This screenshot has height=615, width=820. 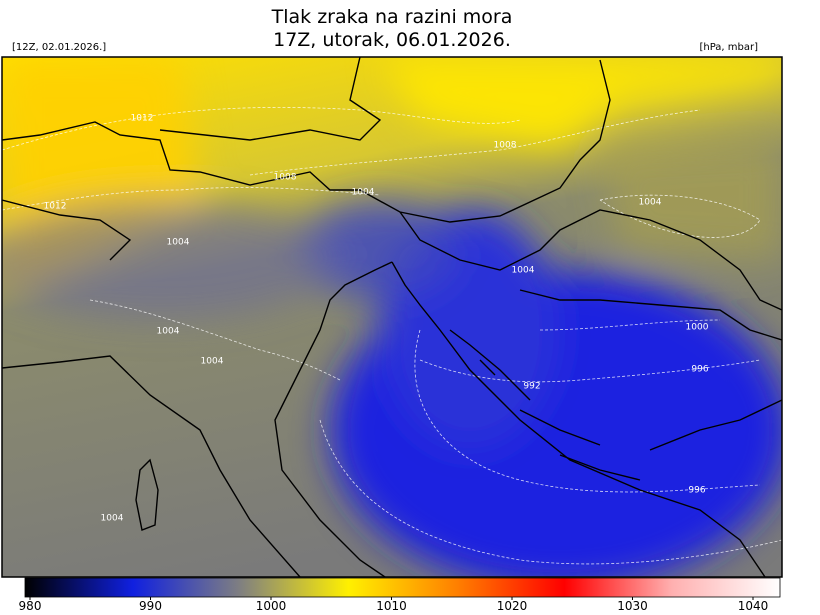 I want to click on run-time: [12Z, 02.01.2026.], so click(x=59, y=47).